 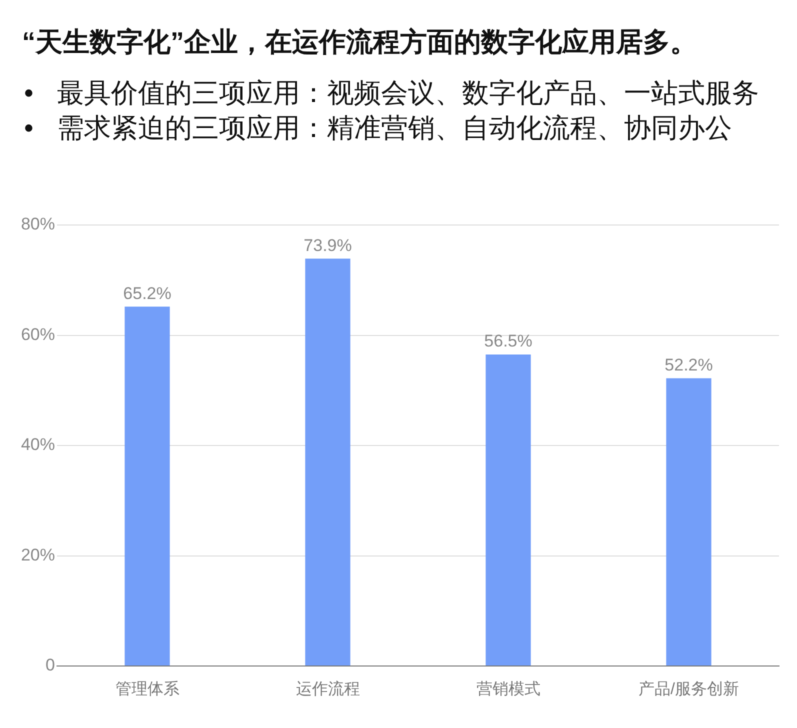 What do you see at coordinates (508, 341) in the screenshot?
I see `data-label: 56.5%` at bounding box center [508, 341].